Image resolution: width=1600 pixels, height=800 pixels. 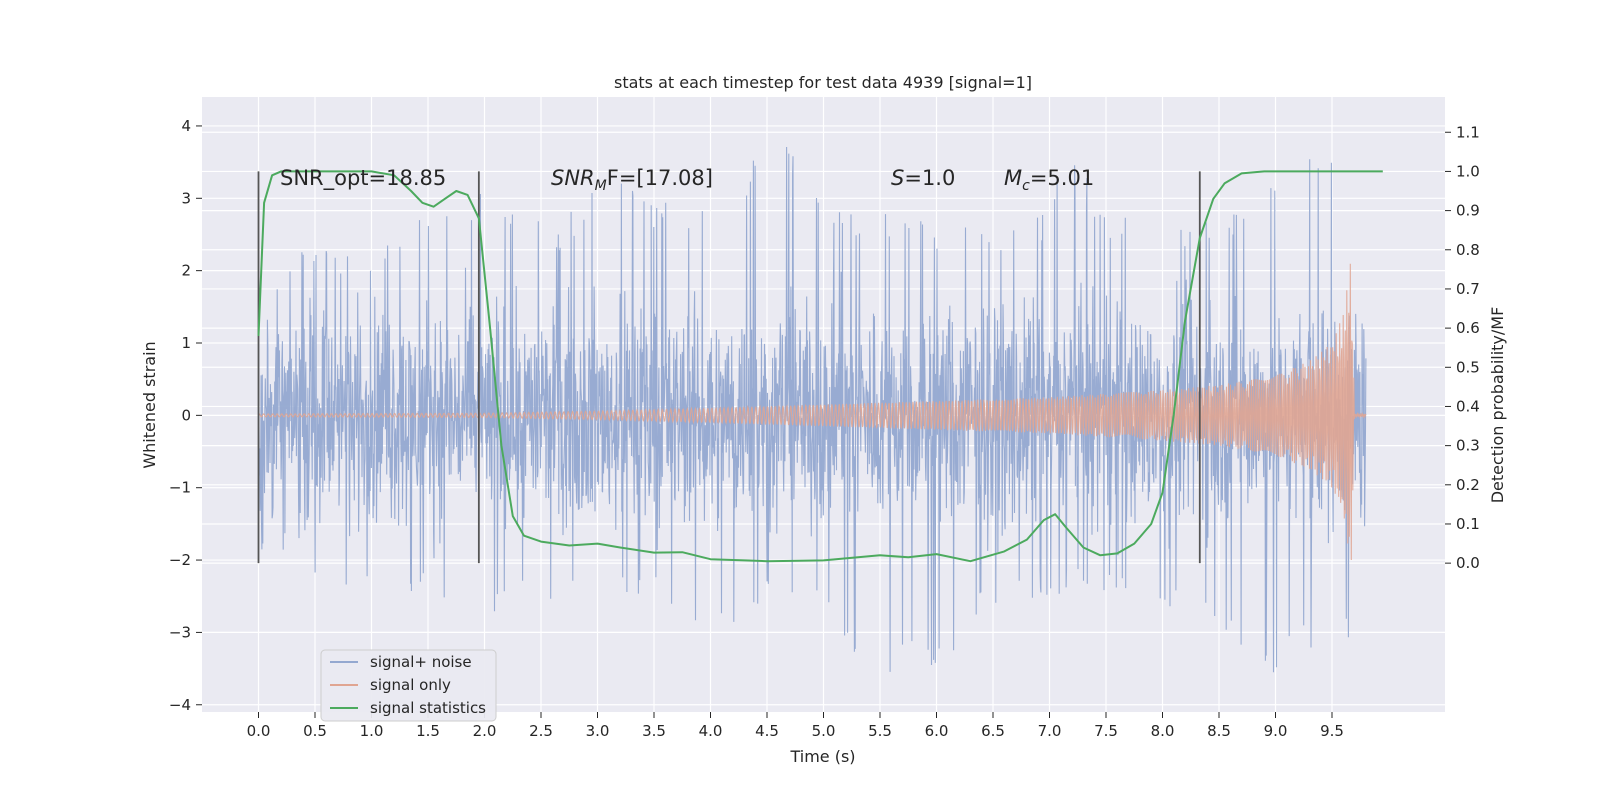 What do you see at coordinates (1050, 731) in the screenshot?
I see `x-tick-label: 7.0` at bounding box center [1050, 731].